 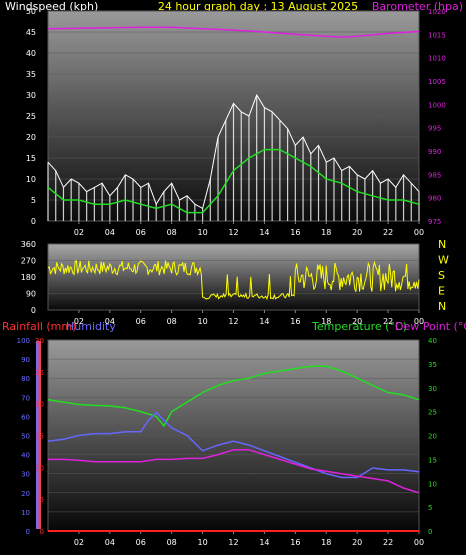 What do you see at coordinates (432, 460) in the screenshot?
I see `temp-tick-label: 15` at bounding box center [432, 460].